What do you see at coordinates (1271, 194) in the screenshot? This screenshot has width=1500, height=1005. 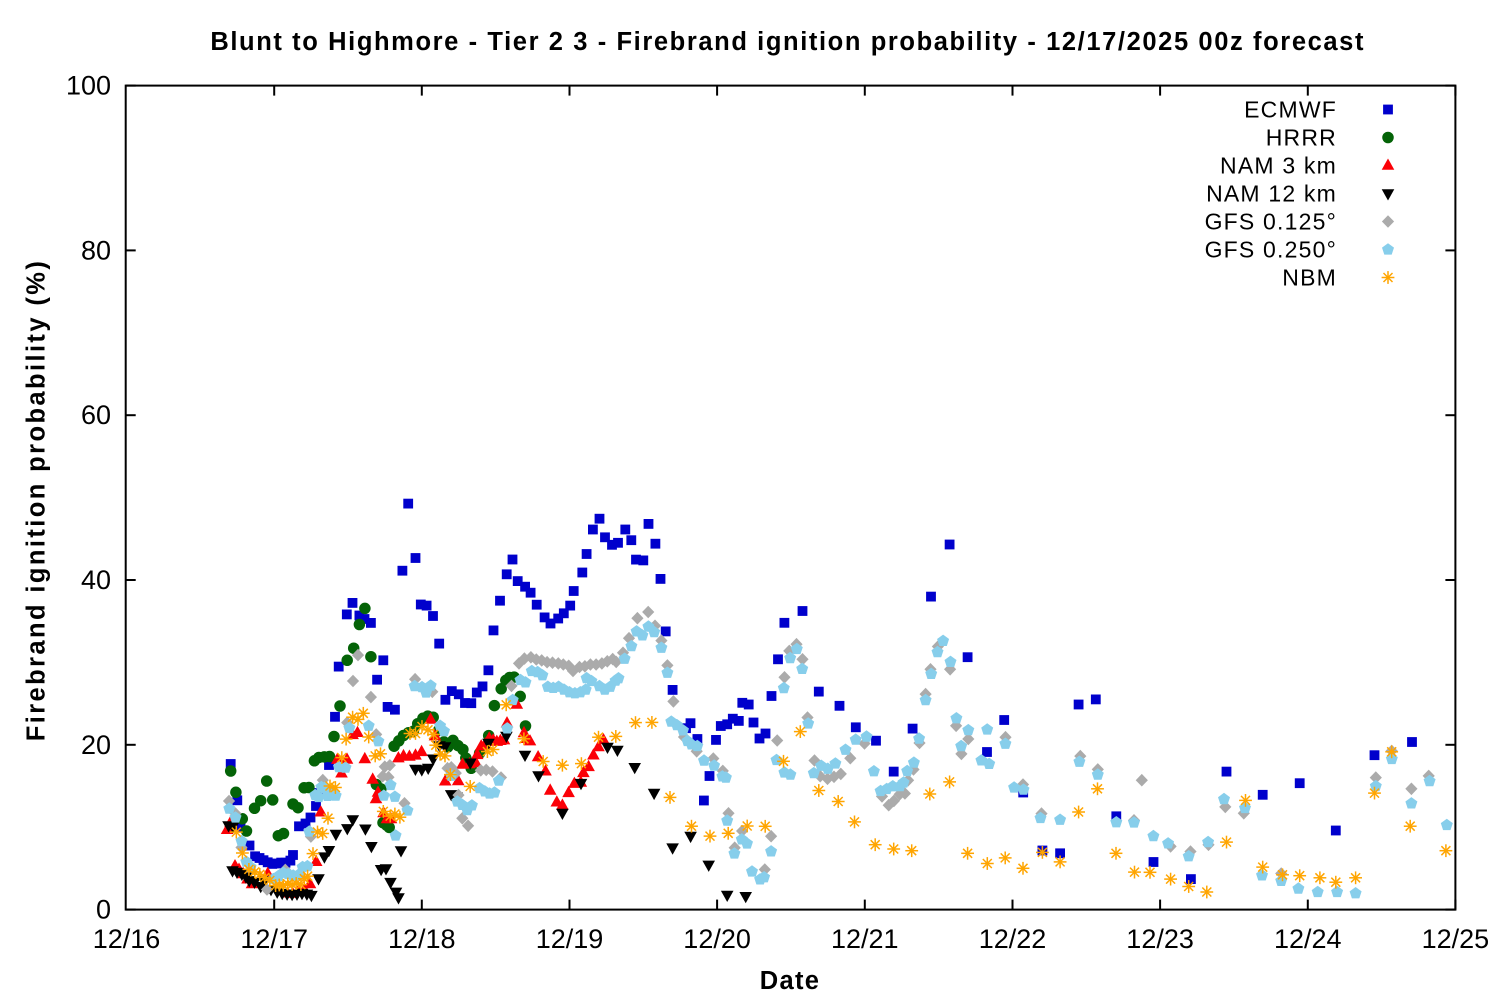 I see `svg-text: NAM 12 km` at bounding box center [1271, 194].